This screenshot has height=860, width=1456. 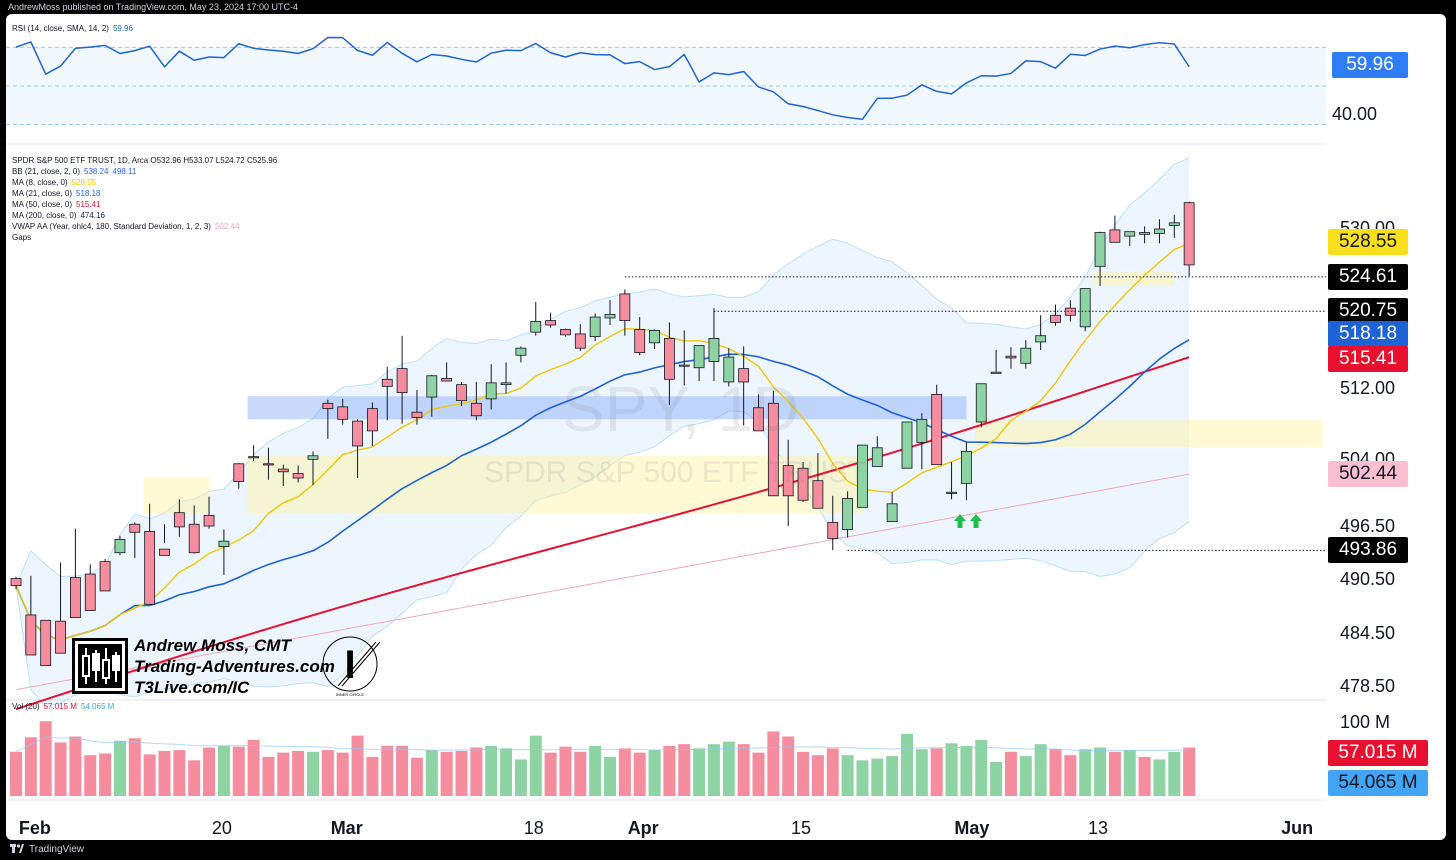 What do you see at coordinates (212, 645) in the screenshot?
I see `author-name: Andrew Moss, CMT` at bounding box center [212, 645].